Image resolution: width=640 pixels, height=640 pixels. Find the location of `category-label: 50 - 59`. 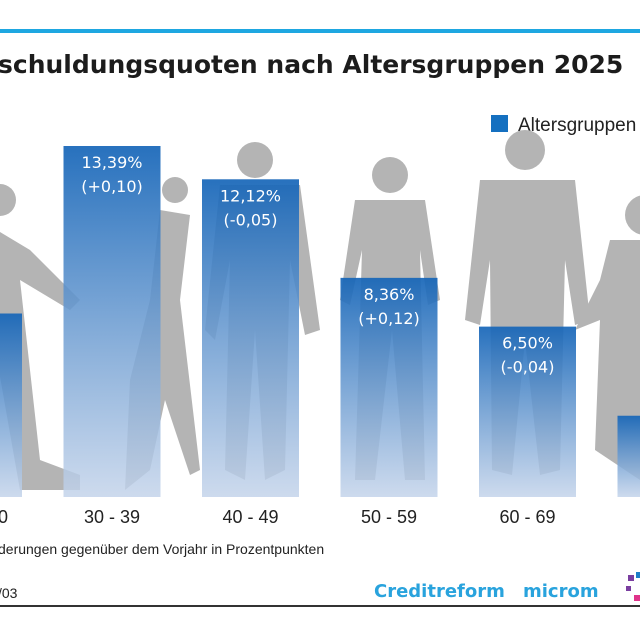

category-label: 50 - 59 is located at coordinates (389, 517).